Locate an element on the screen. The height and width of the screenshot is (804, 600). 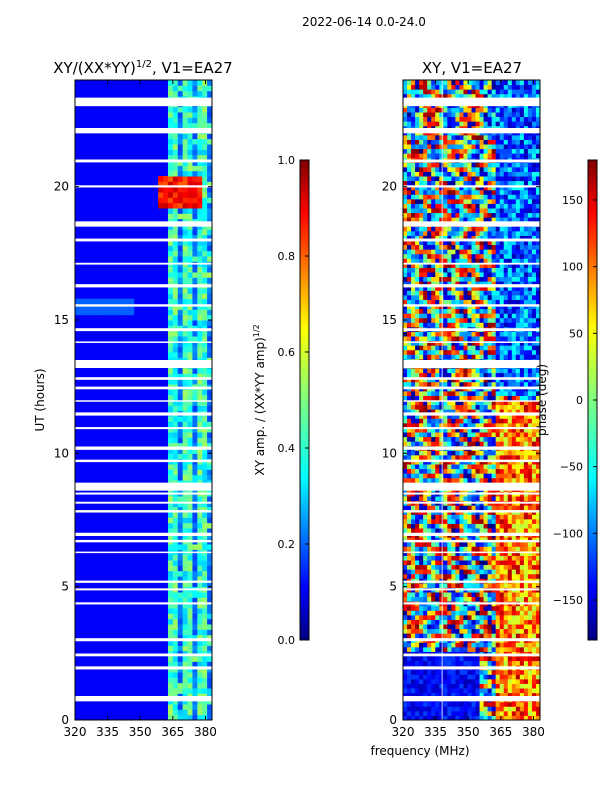
right-panel-title: XY, V1=EA27 is located at coordinates (472, 68).